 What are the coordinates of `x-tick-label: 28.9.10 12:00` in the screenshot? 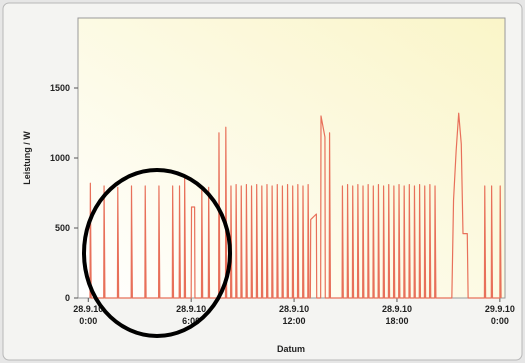 It's located at (294, 315).